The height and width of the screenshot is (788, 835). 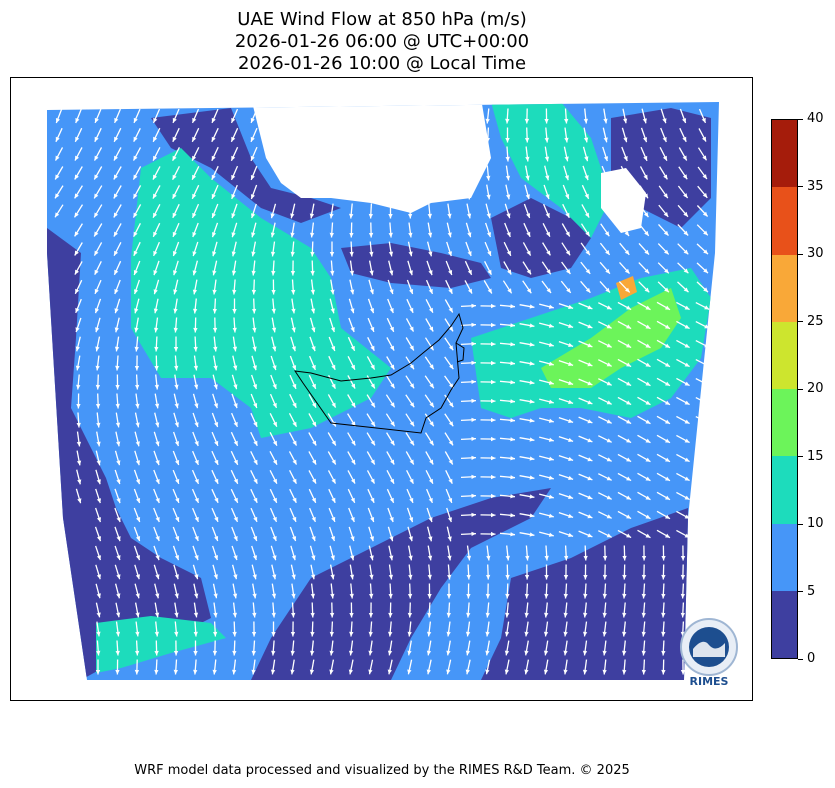 What do you see at coordinates (382, 41) in the screenshot?
I see `map-title-line-2: 2026-01-26 06:00 @ UTC+00:00` at bounding box center [382, 41].